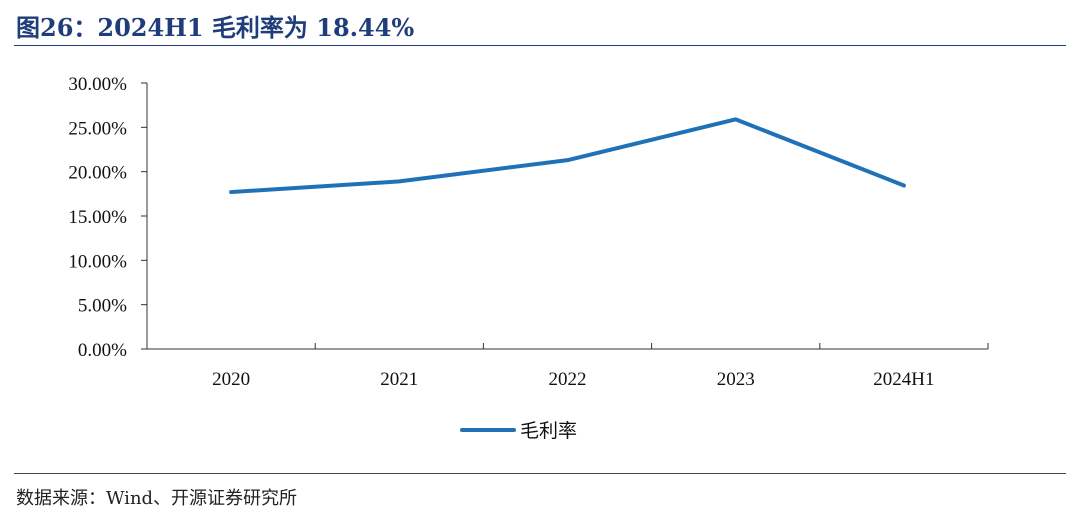 This screenshot has height=523, width=1080. Describe the element at coordinates (568, 379) in the screenshot. I see `x-tick-label: 2022` at that location.